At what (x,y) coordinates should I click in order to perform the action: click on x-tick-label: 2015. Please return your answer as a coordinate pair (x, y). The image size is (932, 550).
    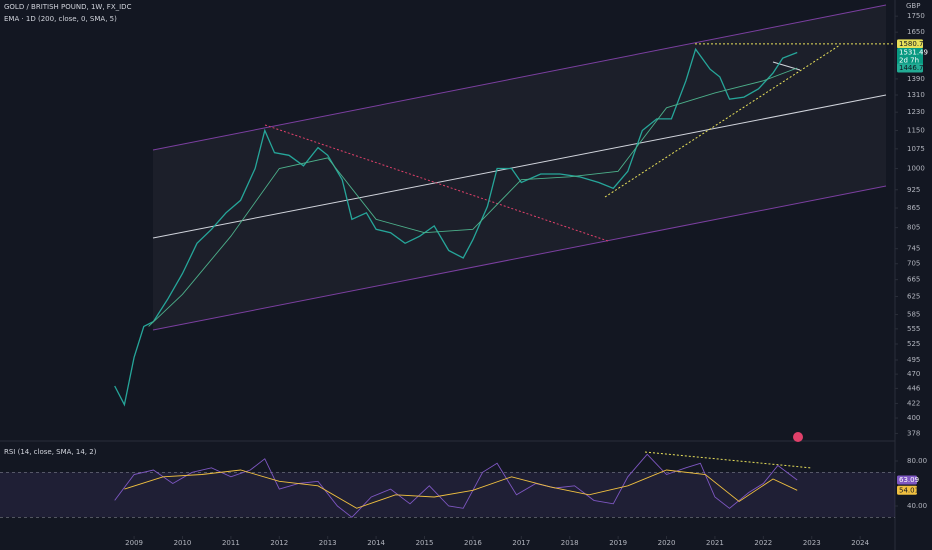
    Looking at the image, I should click on (425, 543).